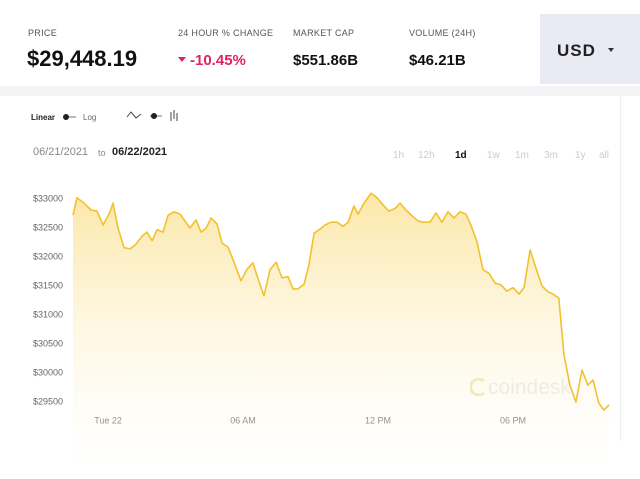 This screenshot has width=640, height=479. What do you see at coordinates (48, 285) in the screenshot?
I see `y-tick-label: $31500` at bounding box center [48, 285].